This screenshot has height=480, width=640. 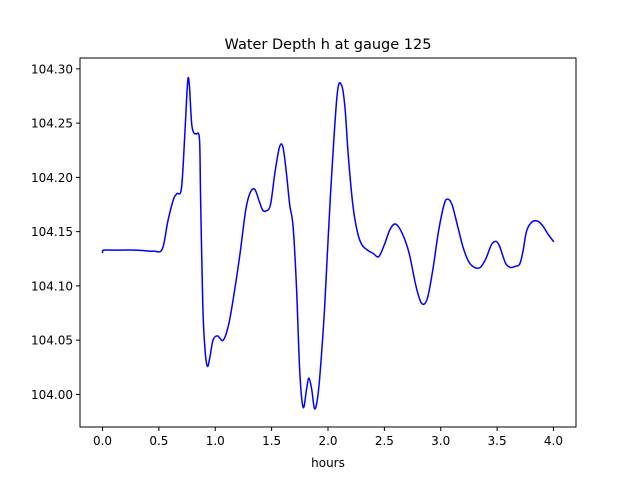 I want to click on x-axis: 0.0 0.5 1.0 1.5 2.0 2.5 3.0 3.5 4.0, so click(x=328, y=437).